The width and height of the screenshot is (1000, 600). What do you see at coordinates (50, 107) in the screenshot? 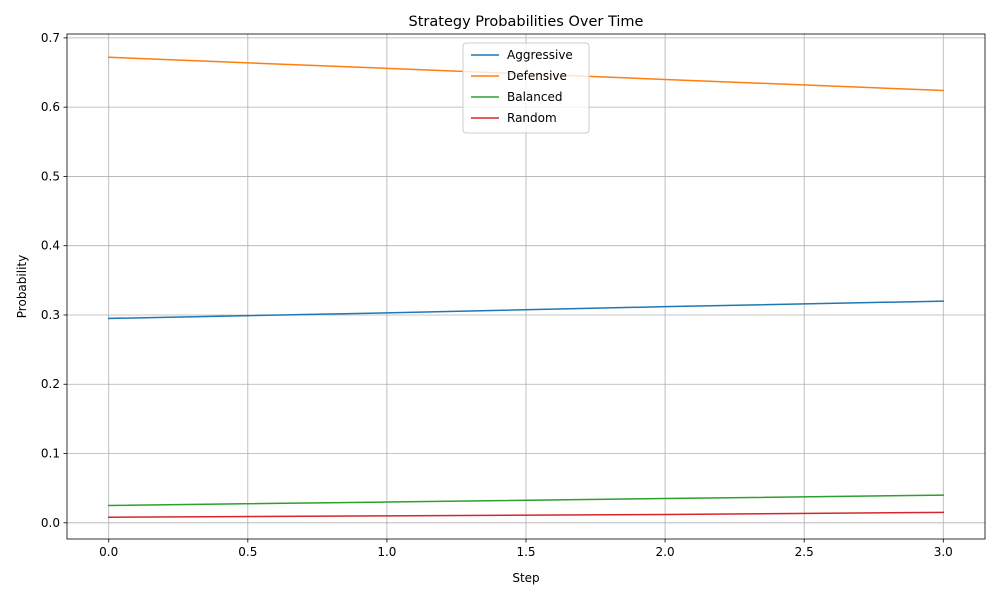
I see `y-tick-label: 0.6` at bounding box center [50, 107].